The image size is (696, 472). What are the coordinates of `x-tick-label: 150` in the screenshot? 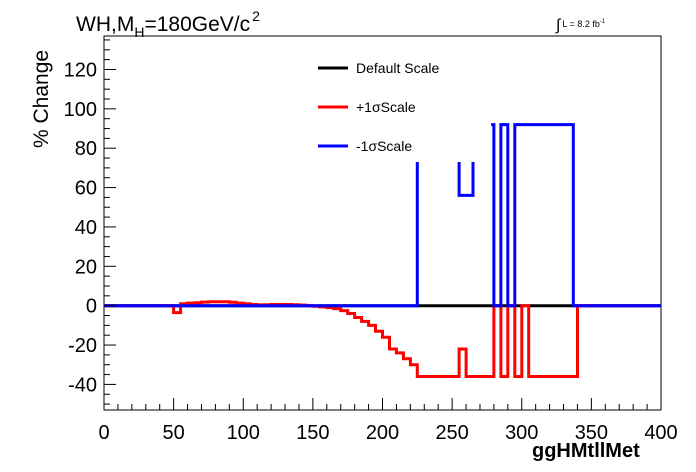 It's located at (312, 433).